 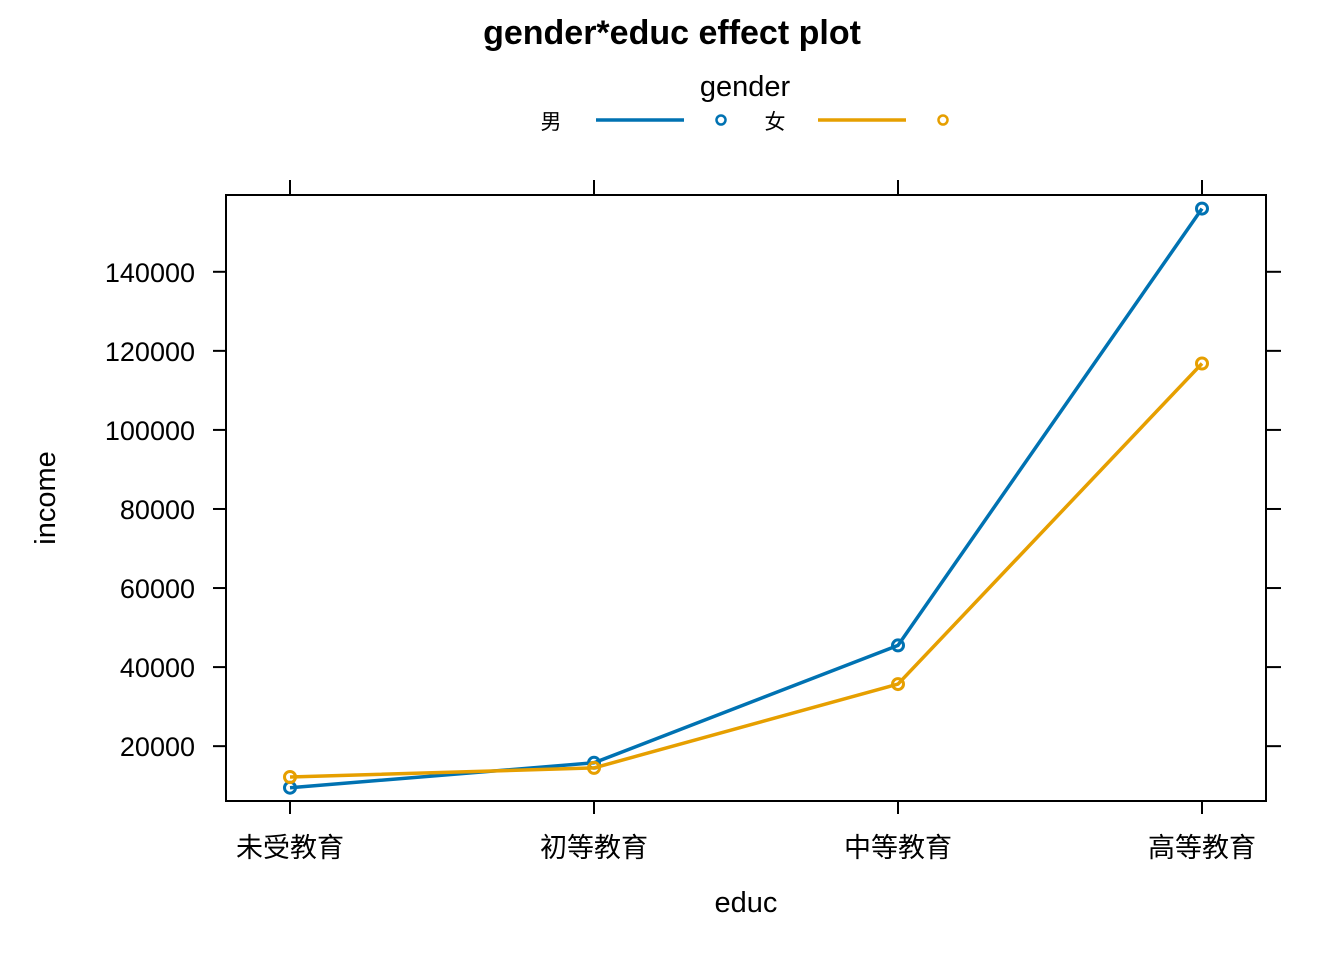 What do you see at coordinates (745, 87) in the screenshot?
I see `legend-title: gender` at bounding box center [745, 87].